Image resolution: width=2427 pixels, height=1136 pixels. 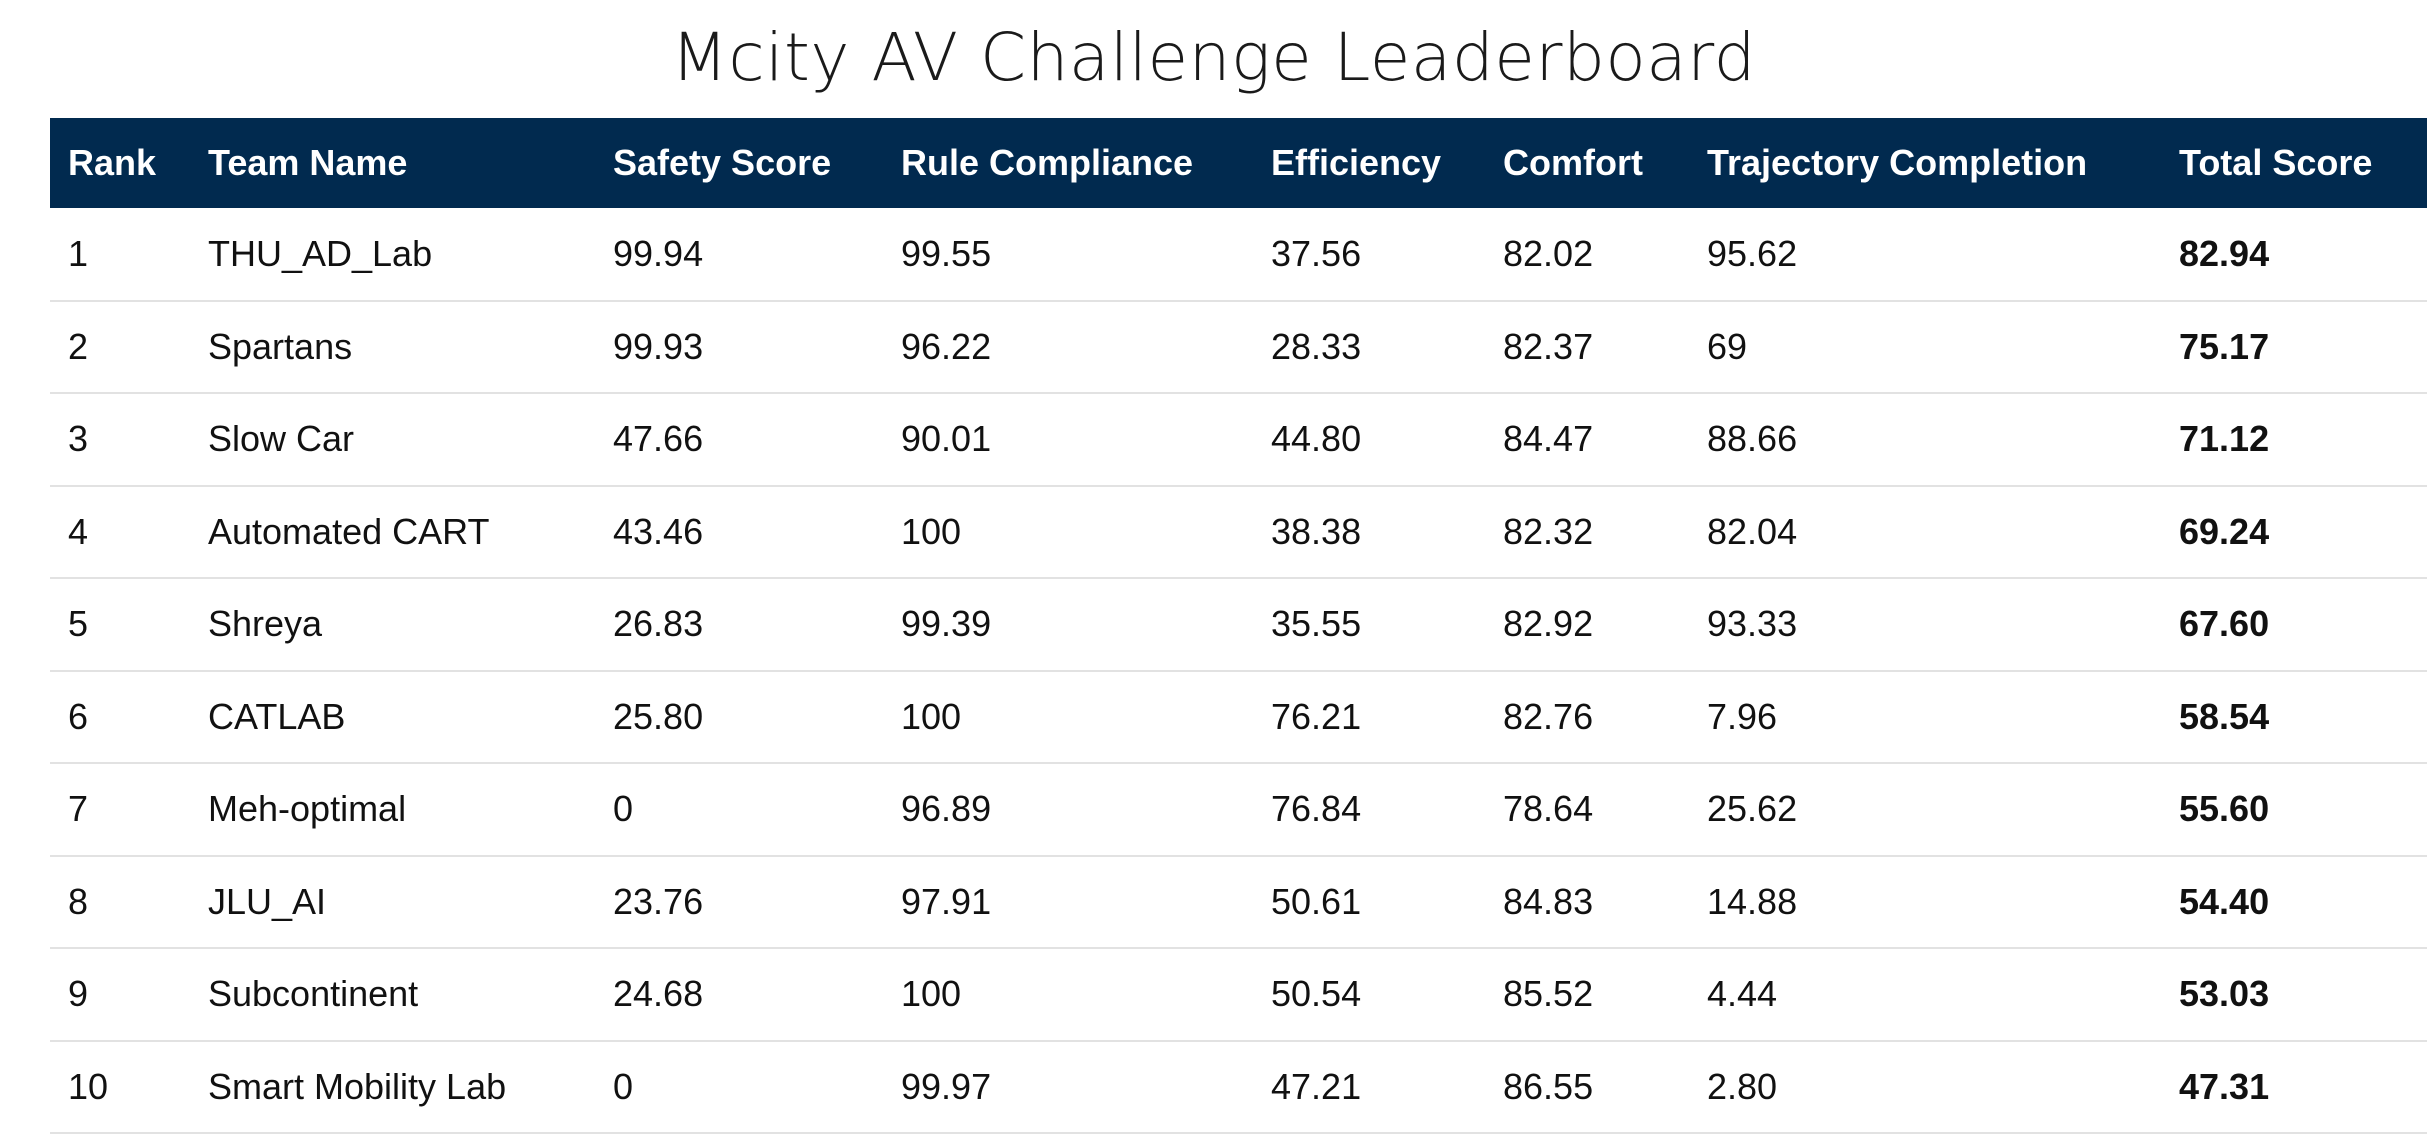 What do you see at coordinates (658, 439) in the screenshot?
I see `cell-safety-score: 47.66` at bounding box center [658, 439].